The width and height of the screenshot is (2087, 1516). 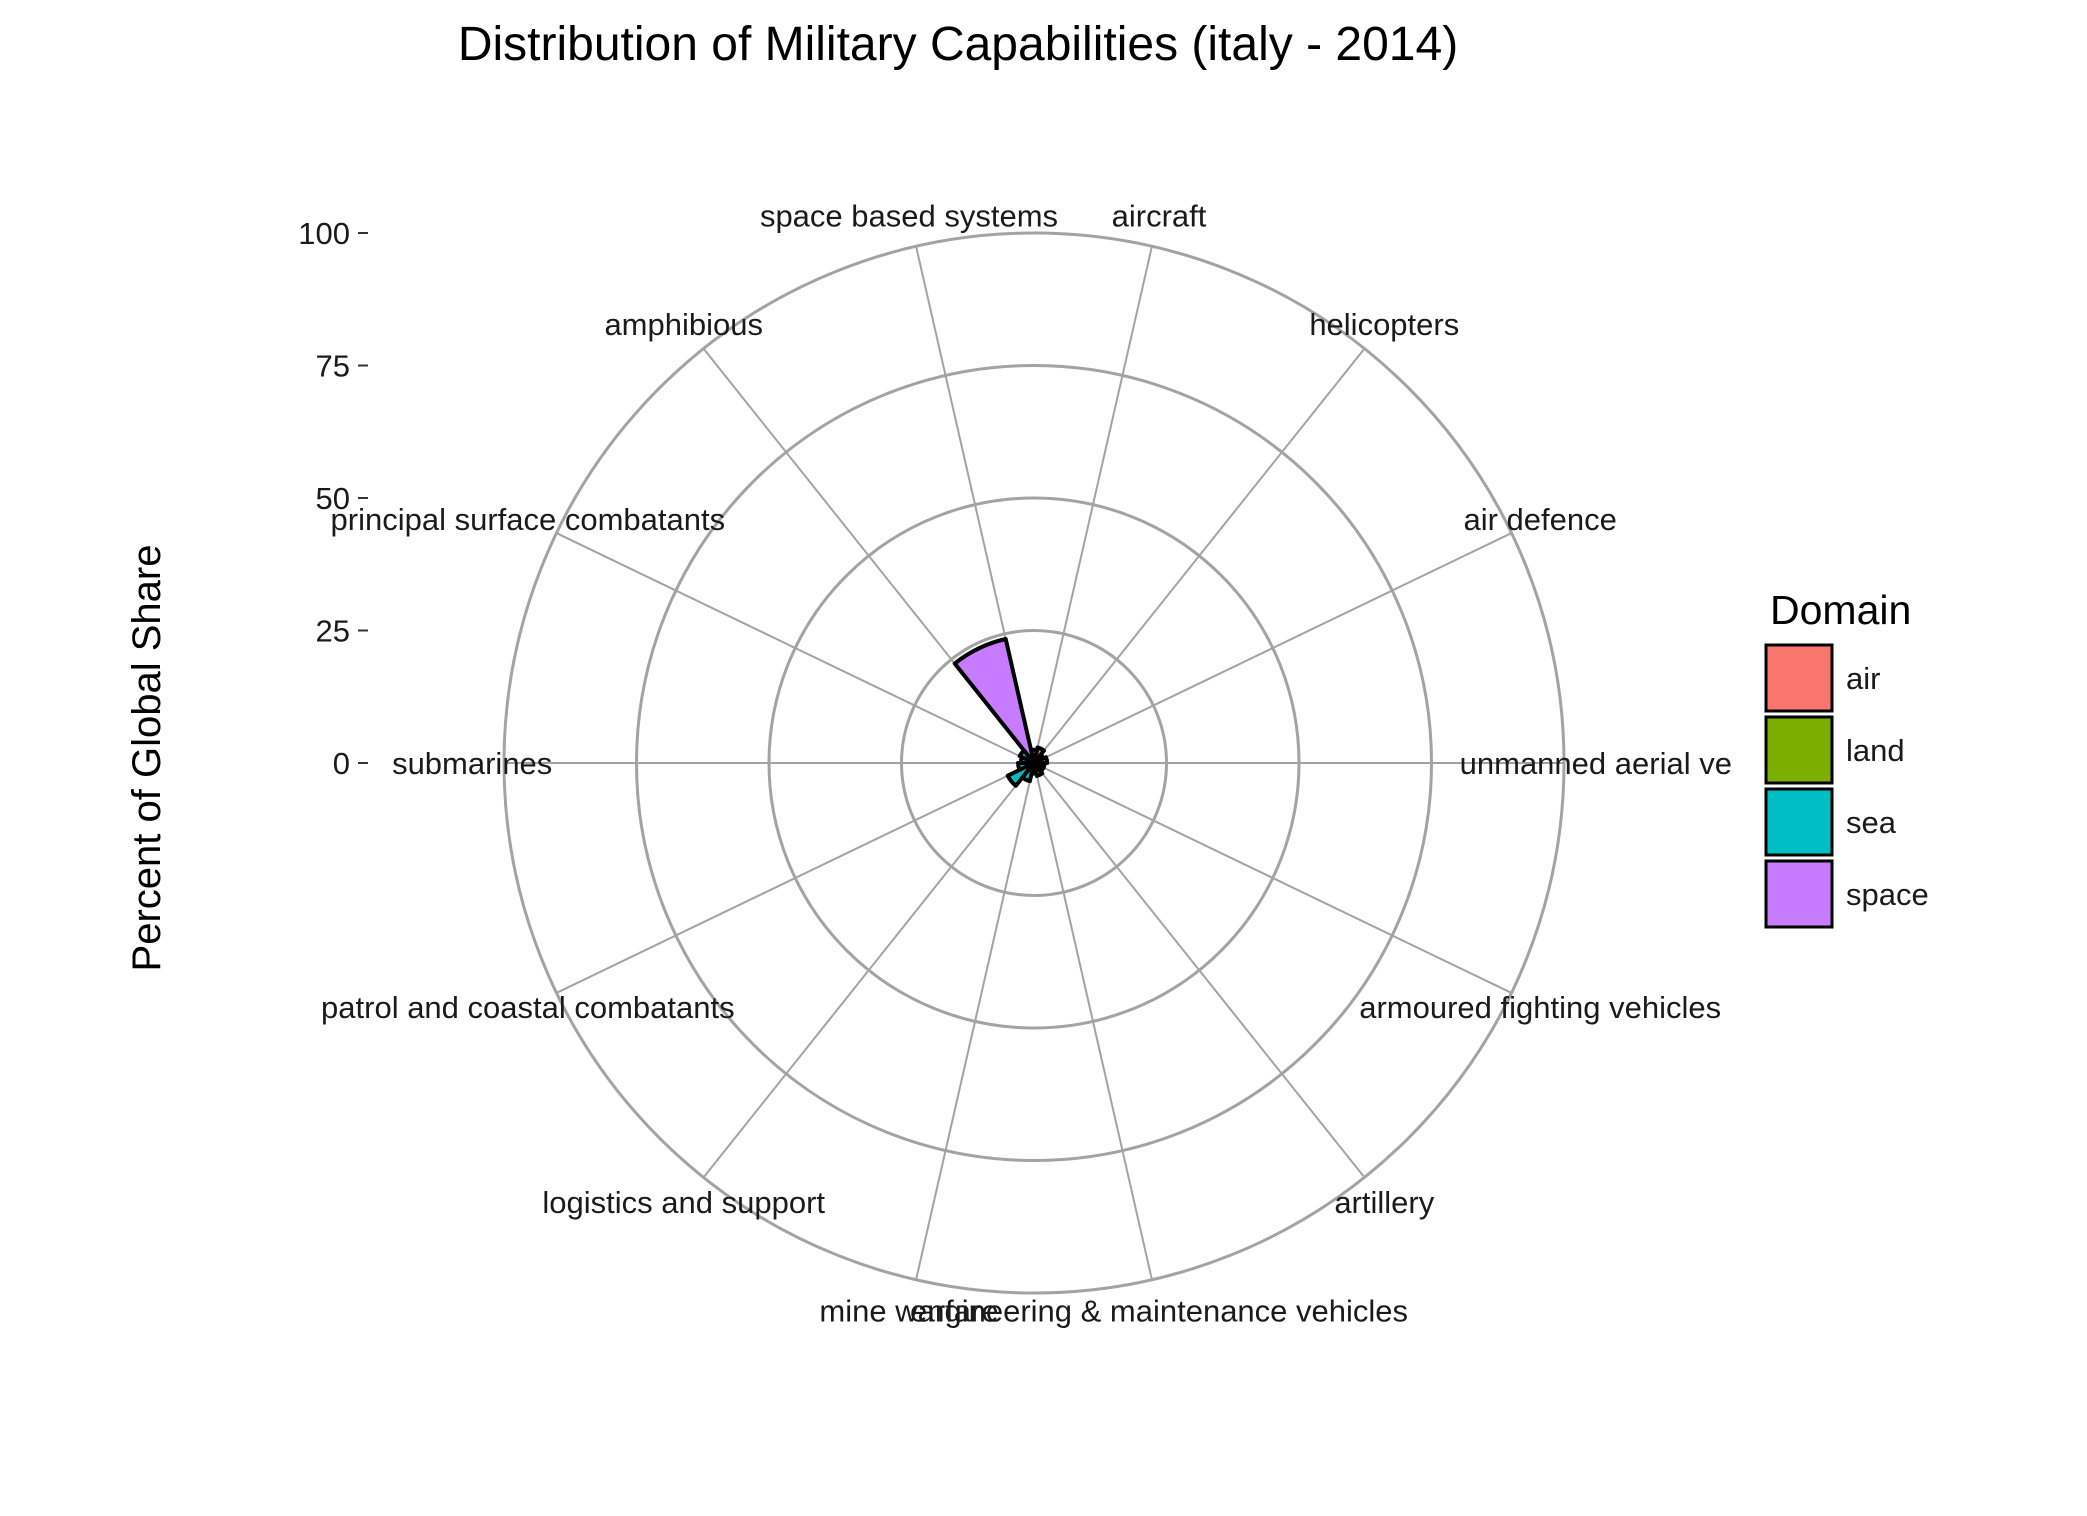 What do you see at coordinates (683, 324) in the screenshot?
I see `category-label-amphibious: amphibious` at bounding box center [683, 324].